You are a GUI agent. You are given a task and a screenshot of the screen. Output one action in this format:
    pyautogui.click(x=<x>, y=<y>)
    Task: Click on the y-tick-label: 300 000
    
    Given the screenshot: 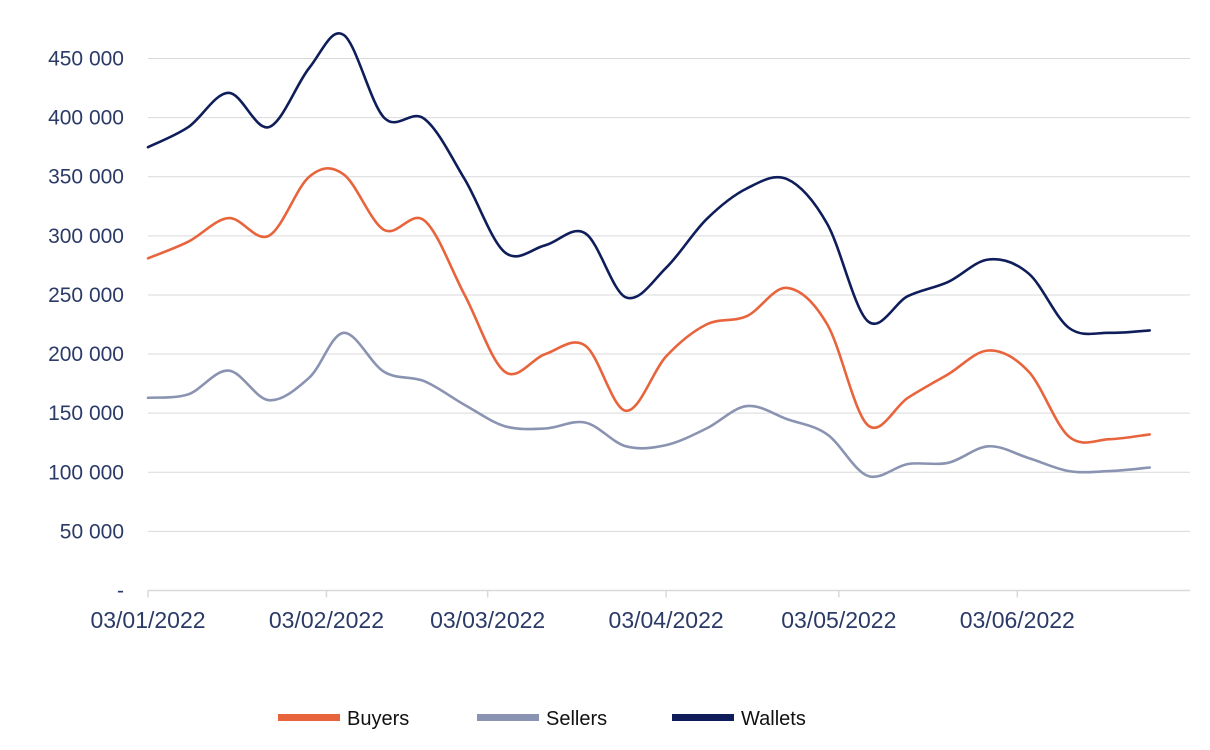 What is the action you would take?
    pyautogui.click(x=86, y=236)
    